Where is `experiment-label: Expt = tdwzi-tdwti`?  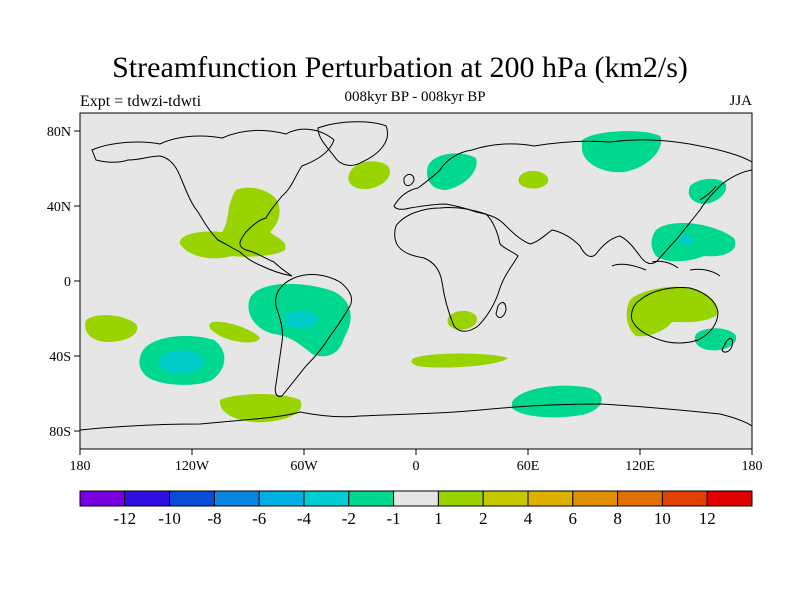
experiment-label: Expt = tdwzi-tdwti is located at coordinates (141, 101).